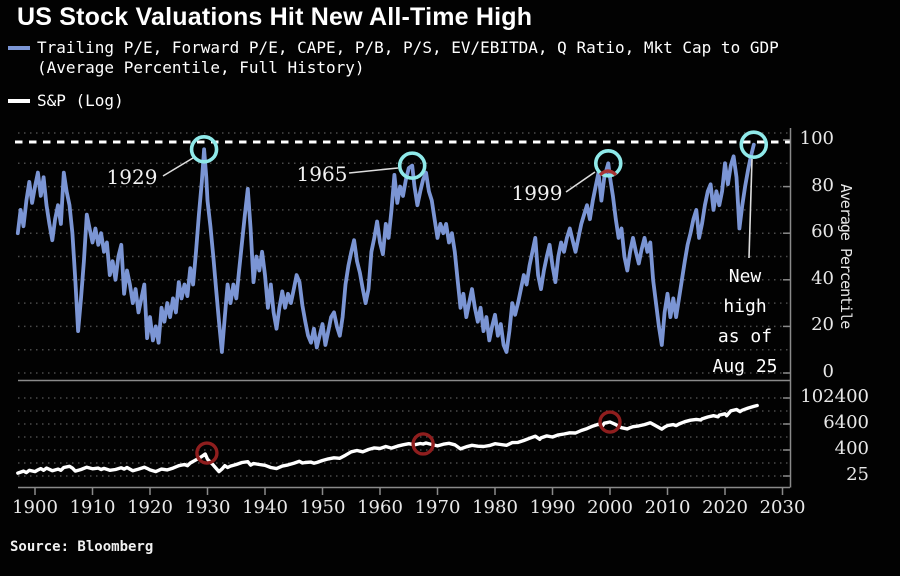  What do you see at coordinates (80, 100) in the screenshot?
I see `legend-label-sp: S&P (Log)` at bounding box center [80, 100].